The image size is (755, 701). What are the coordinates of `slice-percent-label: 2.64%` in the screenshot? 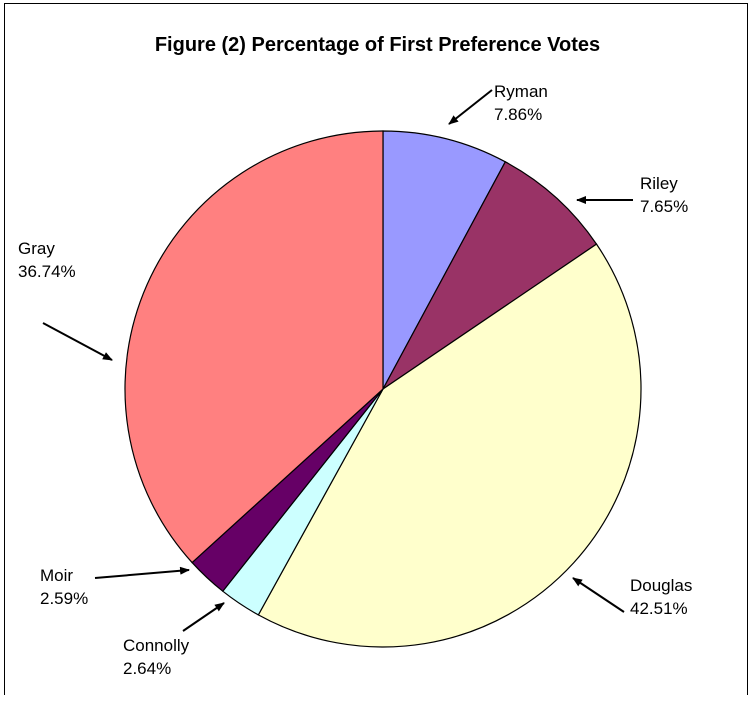 It's located at (147, 668).